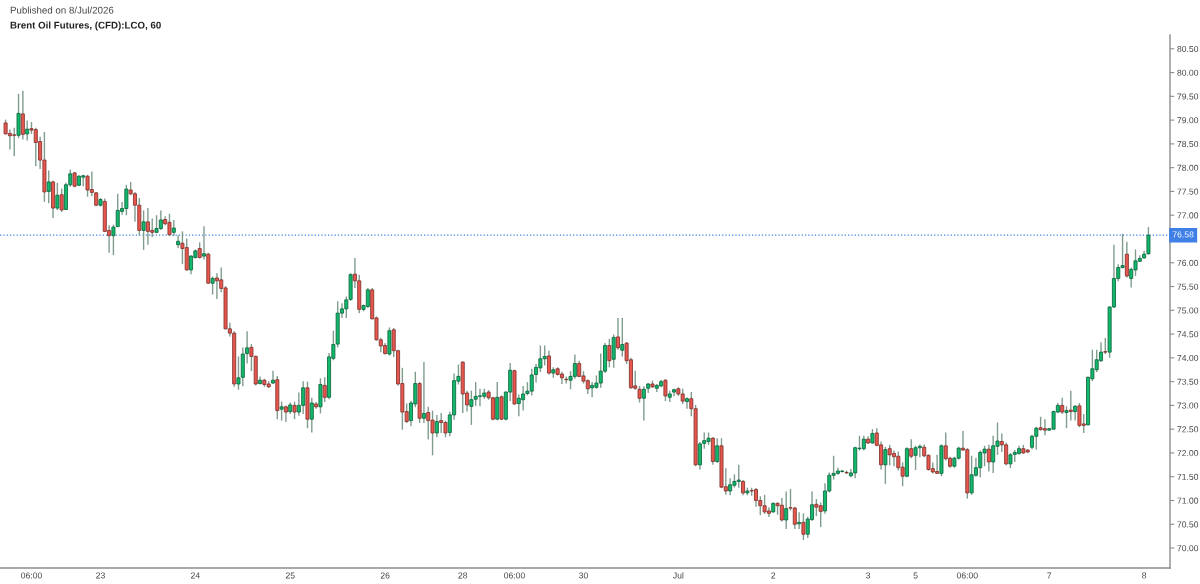  Describe the element at coordinates (85, 26) in the screenshot. I see `chart-title: Brent Oil Futures, (CFD):LCO, 60` at that location.